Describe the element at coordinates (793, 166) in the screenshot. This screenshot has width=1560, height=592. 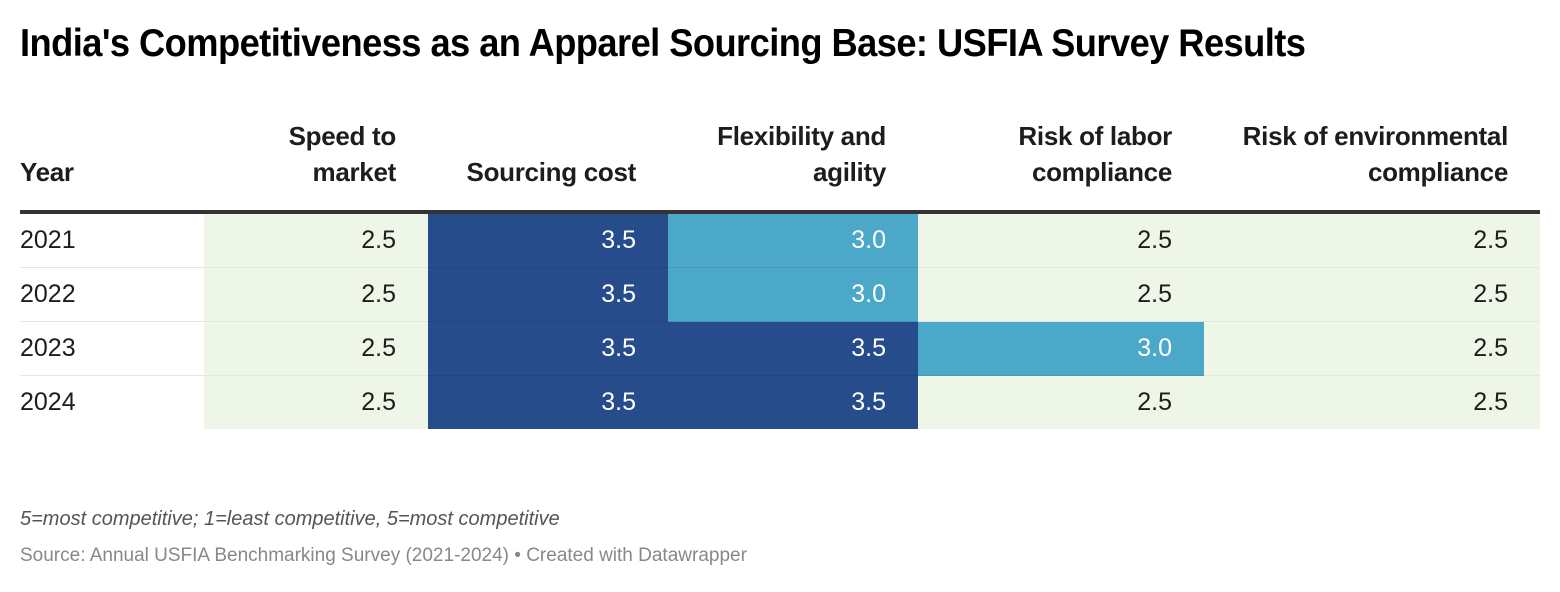
I see `column-header-flexibility: Flexibility and agility` at that location.